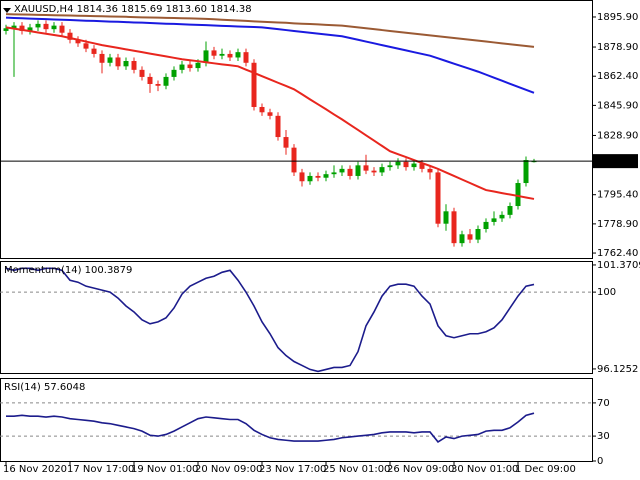  What do you see at coordinates (600, 461) in the screenshot?
I see `y-tick-label: 0` at bounding box center [600, 461].